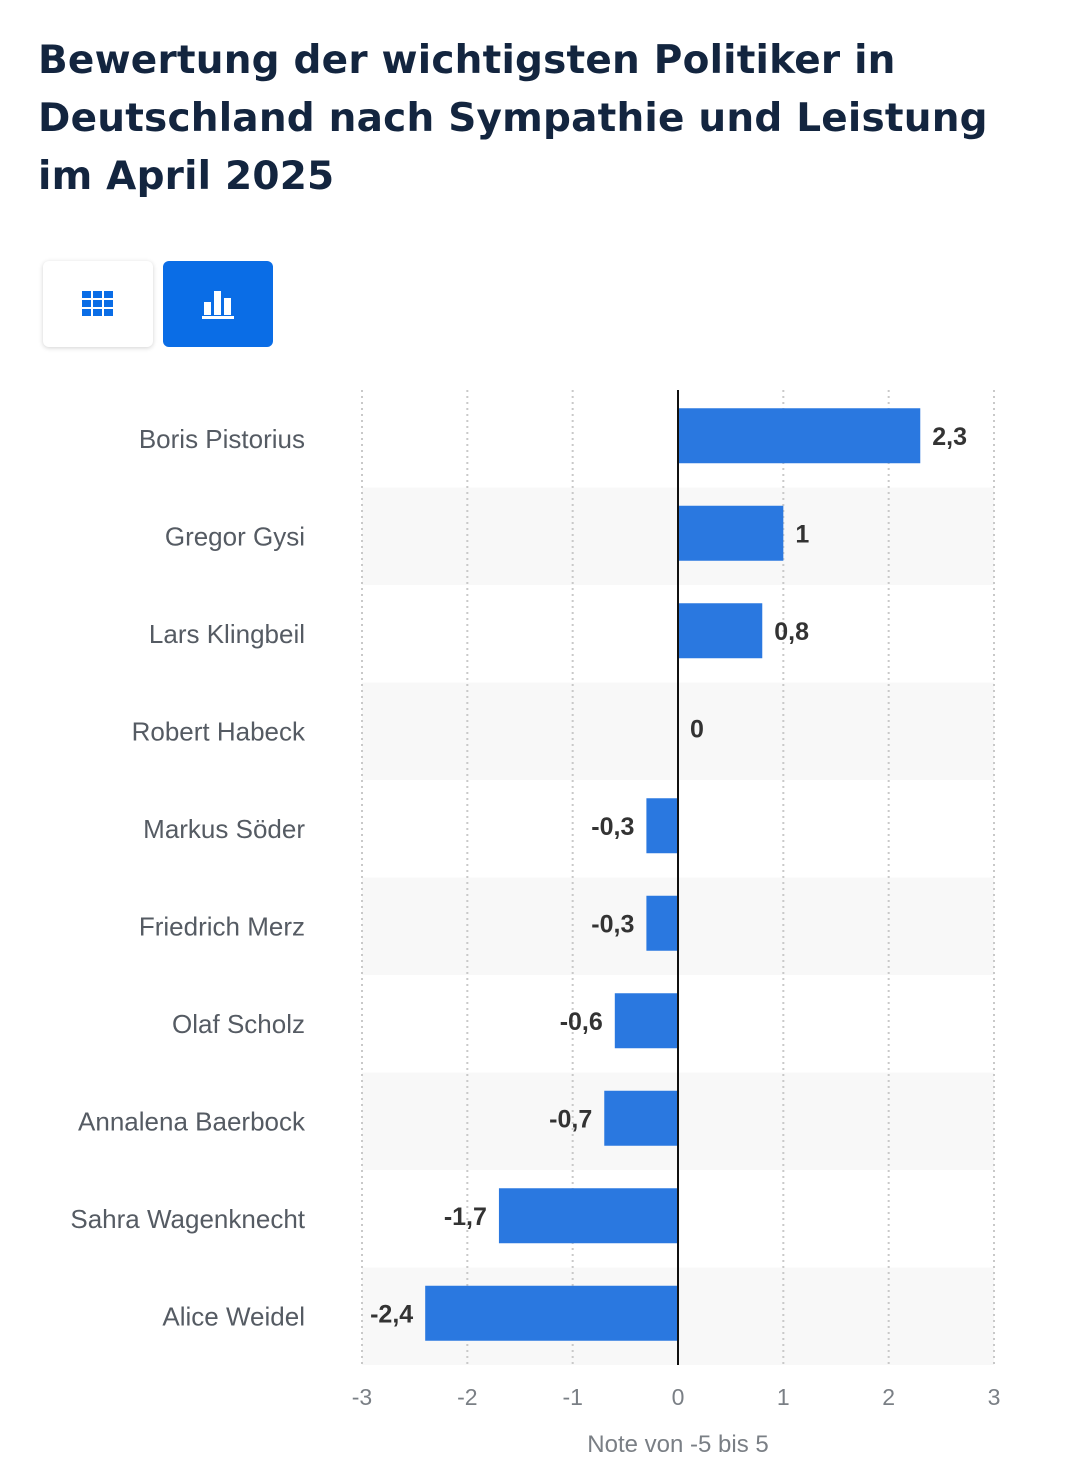 The height and width of the screenshot is (1474, 1080). Describe the element at coordinates (224, 829) in the screenshot. I see `category-label: Markus Söder` at that location.